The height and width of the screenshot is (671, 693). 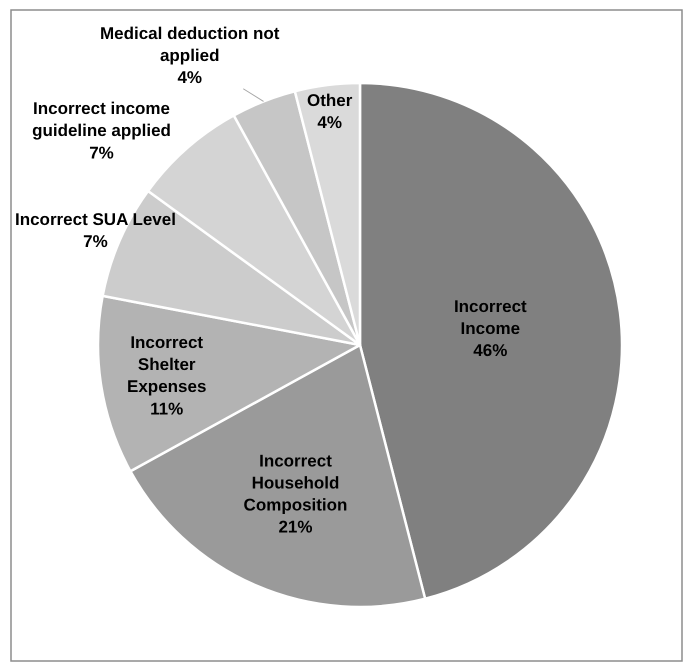 What do you see at coordinates (166, 364) in the screenshot?
I see `slice-label: Incorrect Shelter Expenses` at bounding box center [166, 364].